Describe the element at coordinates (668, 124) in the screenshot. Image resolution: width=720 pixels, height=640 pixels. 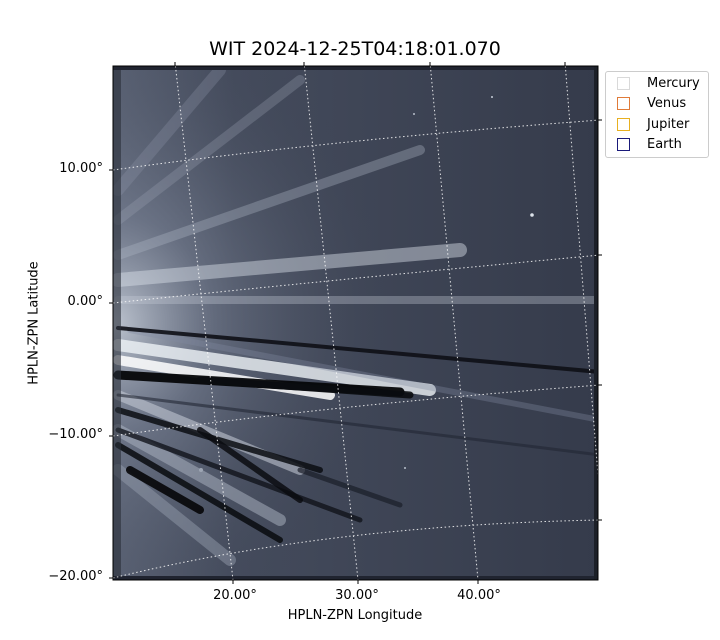
I see `legend-label: Jupiter` at that location.